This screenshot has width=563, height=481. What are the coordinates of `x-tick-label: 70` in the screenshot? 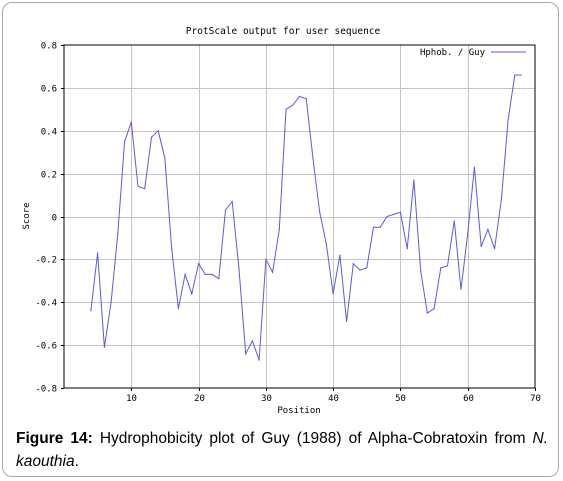 It's located at (535, 399).